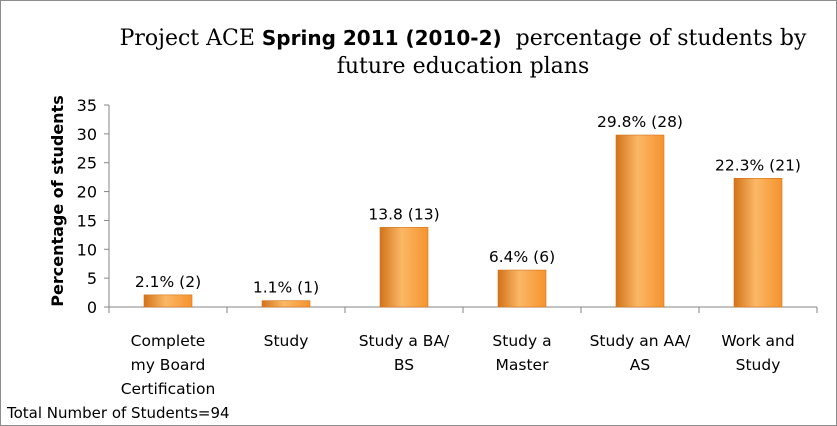 The width and height of the screenshot is (837, 426). Describe the element at coordinates (286, 288) in the screenshot. I see `data-label: 1.1% (1)` at that location.